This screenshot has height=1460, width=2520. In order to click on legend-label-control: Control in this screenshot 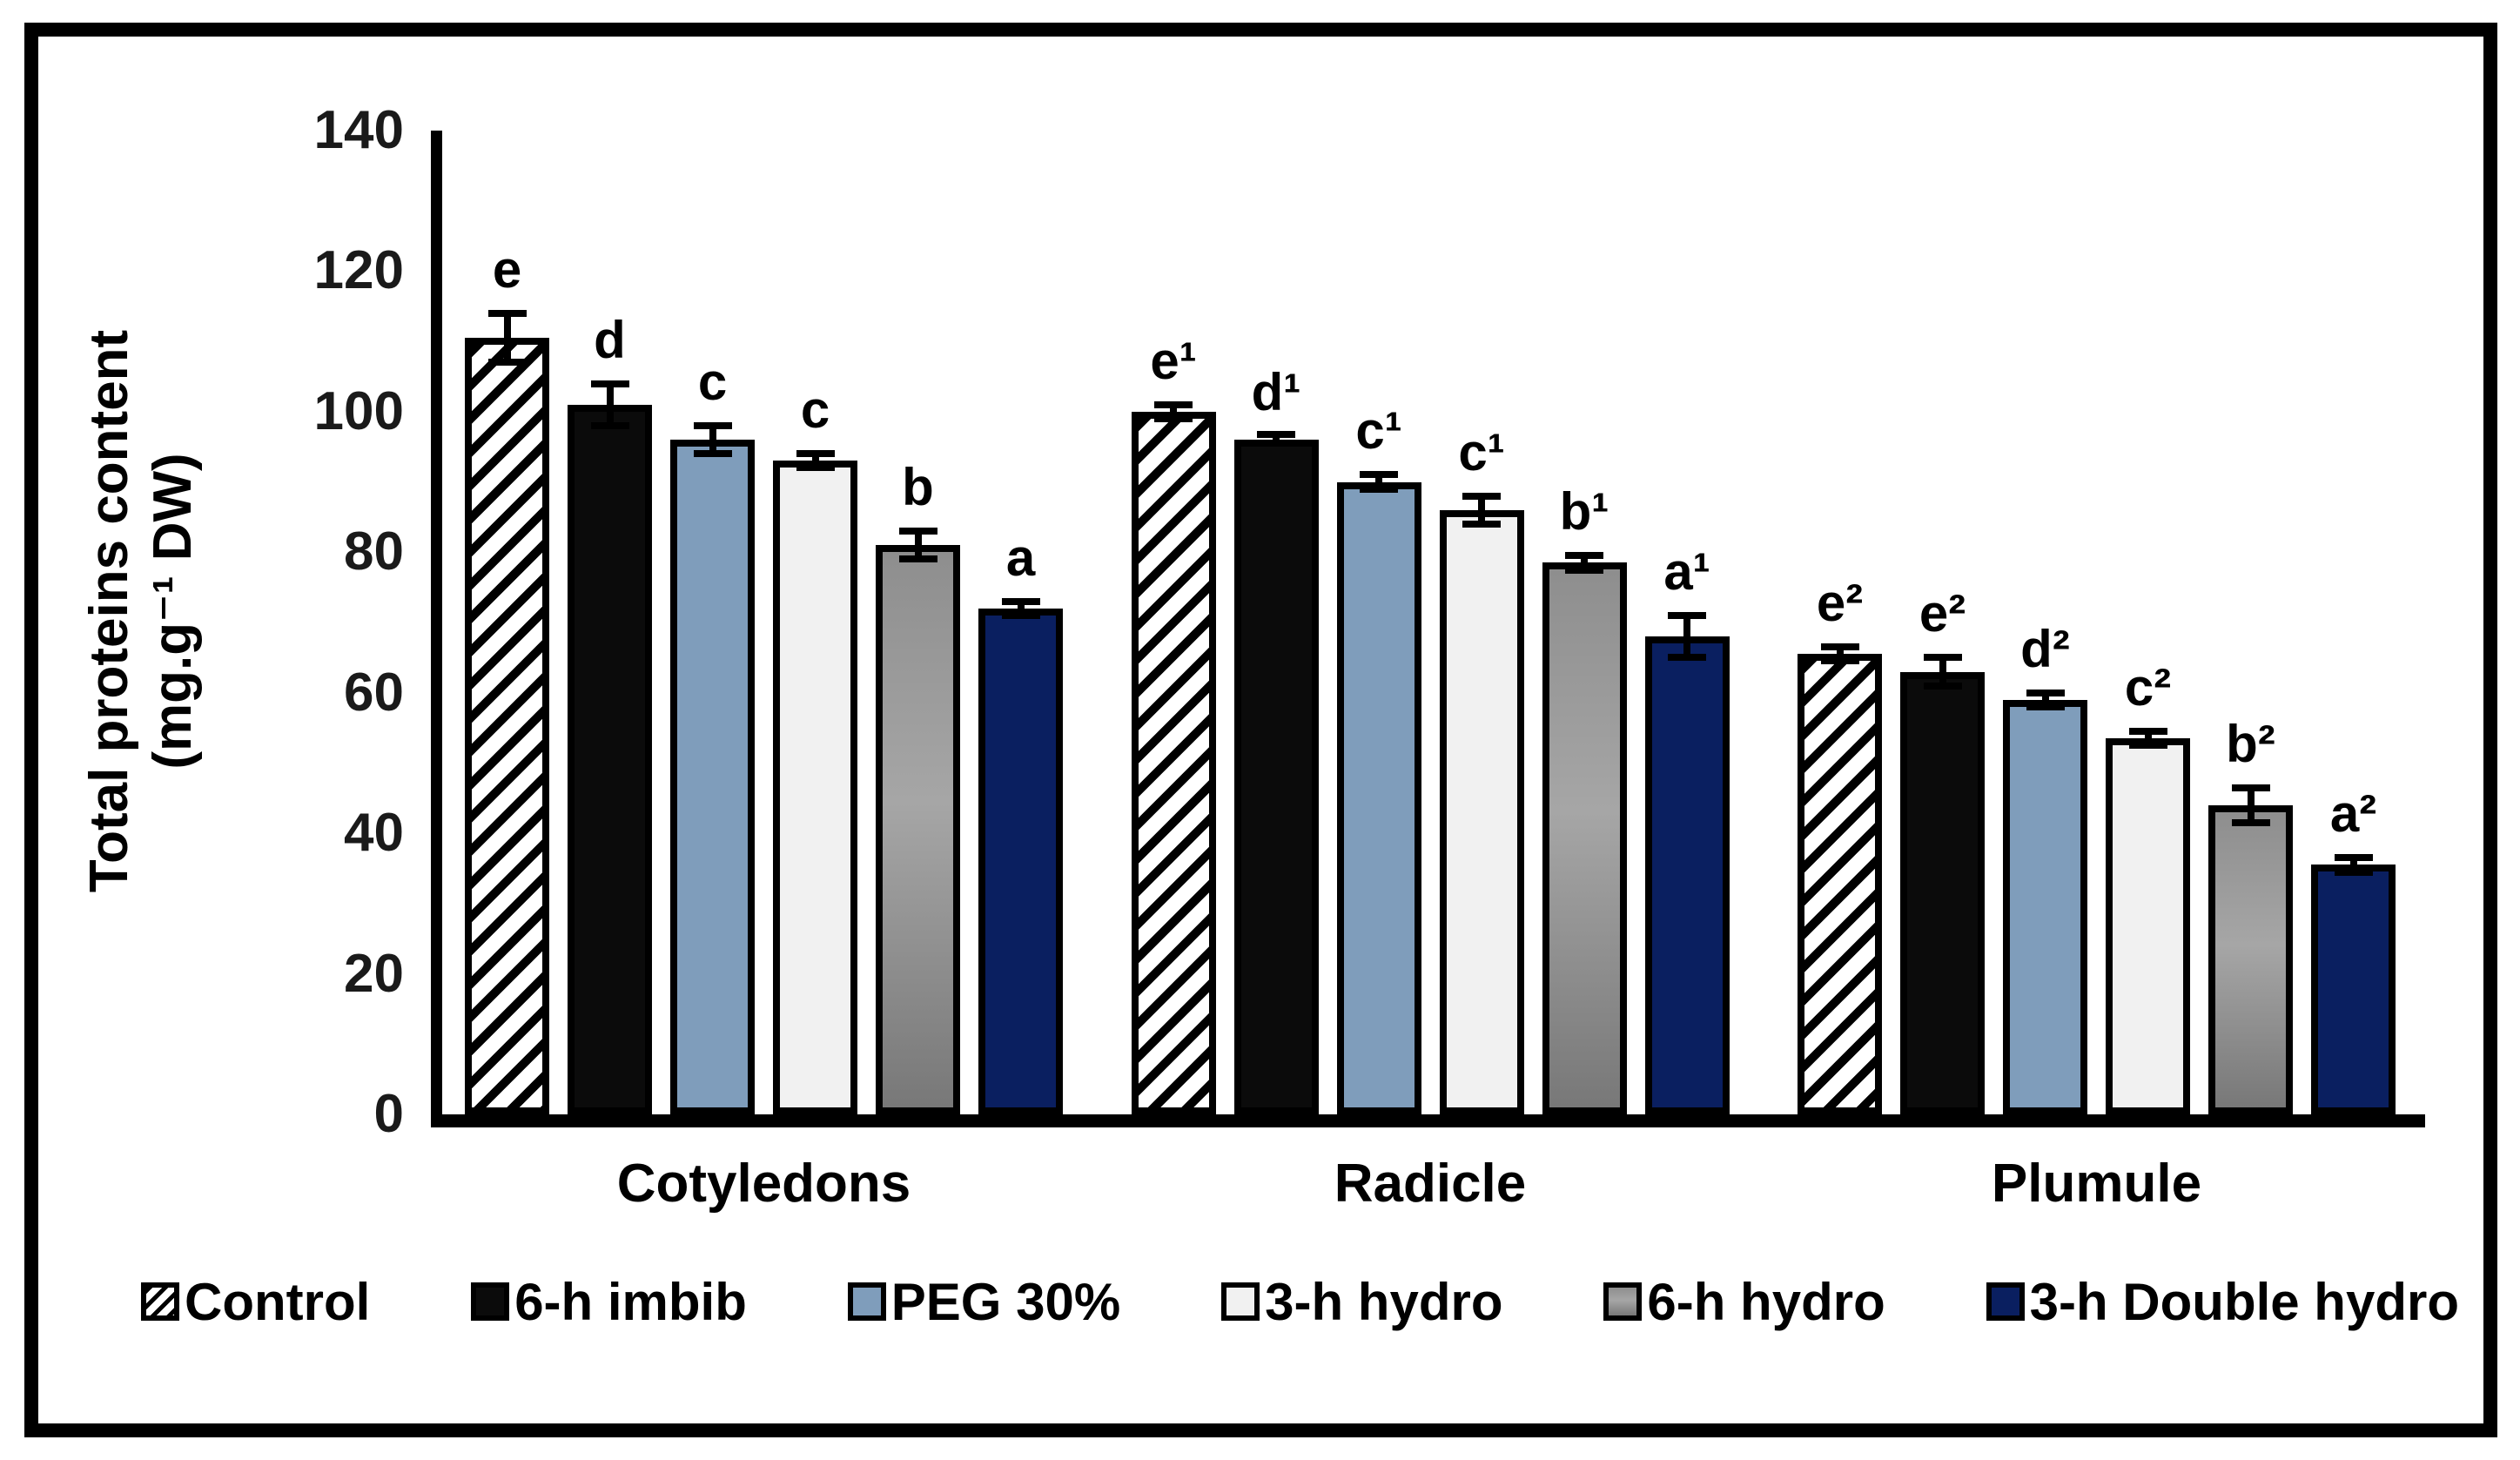, I will do `click(278, 1301)`.